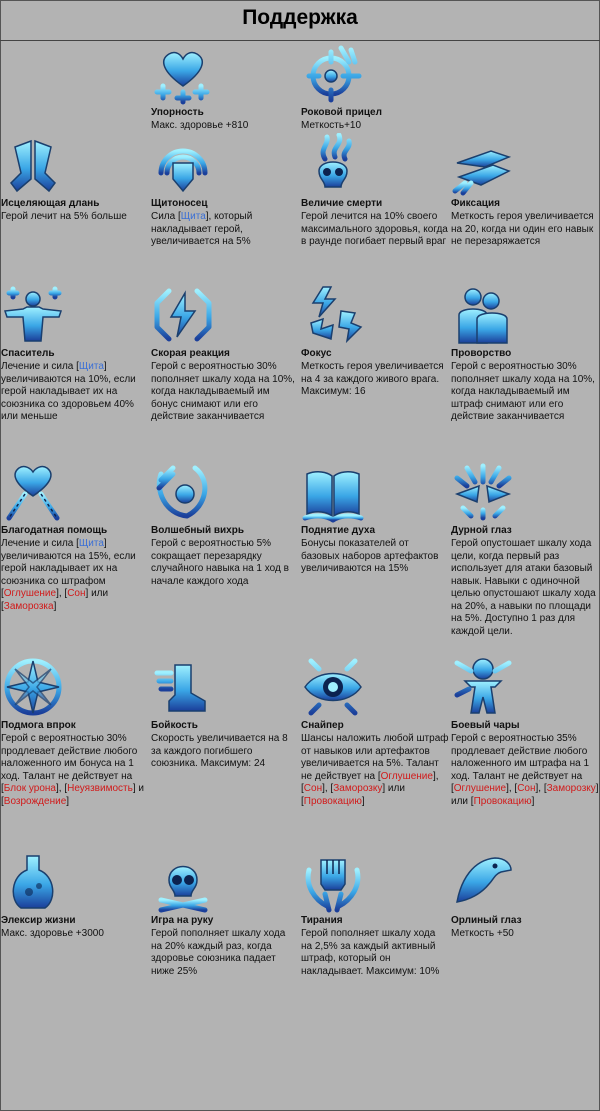 The height and width of the screenshot is (1111, 600). What do you see at coordinates (375, 126) in the screenshot?
I see `skill-description: Меткость+10` at bounding box center [375, 126].